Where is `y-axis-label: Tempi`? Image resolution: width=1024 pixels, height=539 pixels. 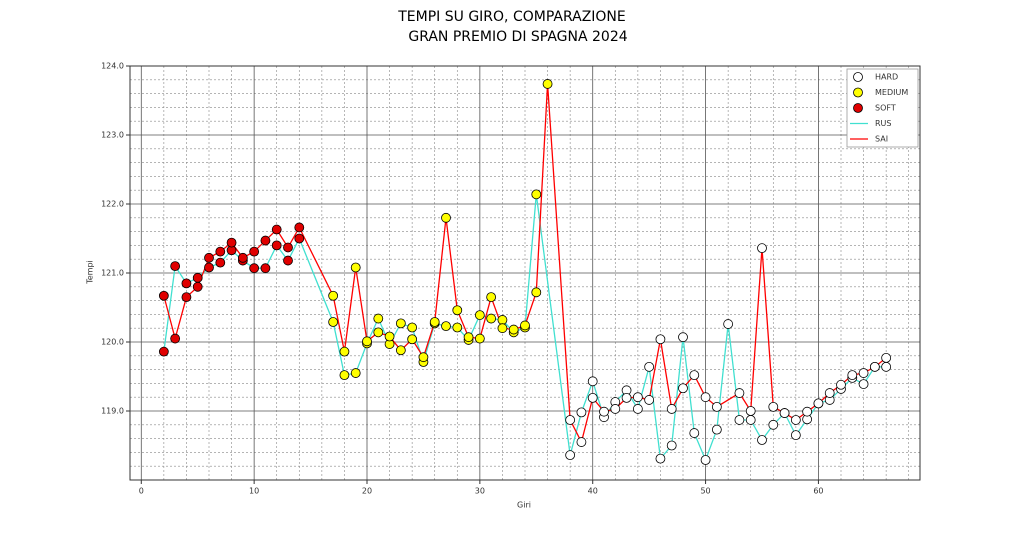 y-axis-label: Tempi is located at coordinates (90, 272).